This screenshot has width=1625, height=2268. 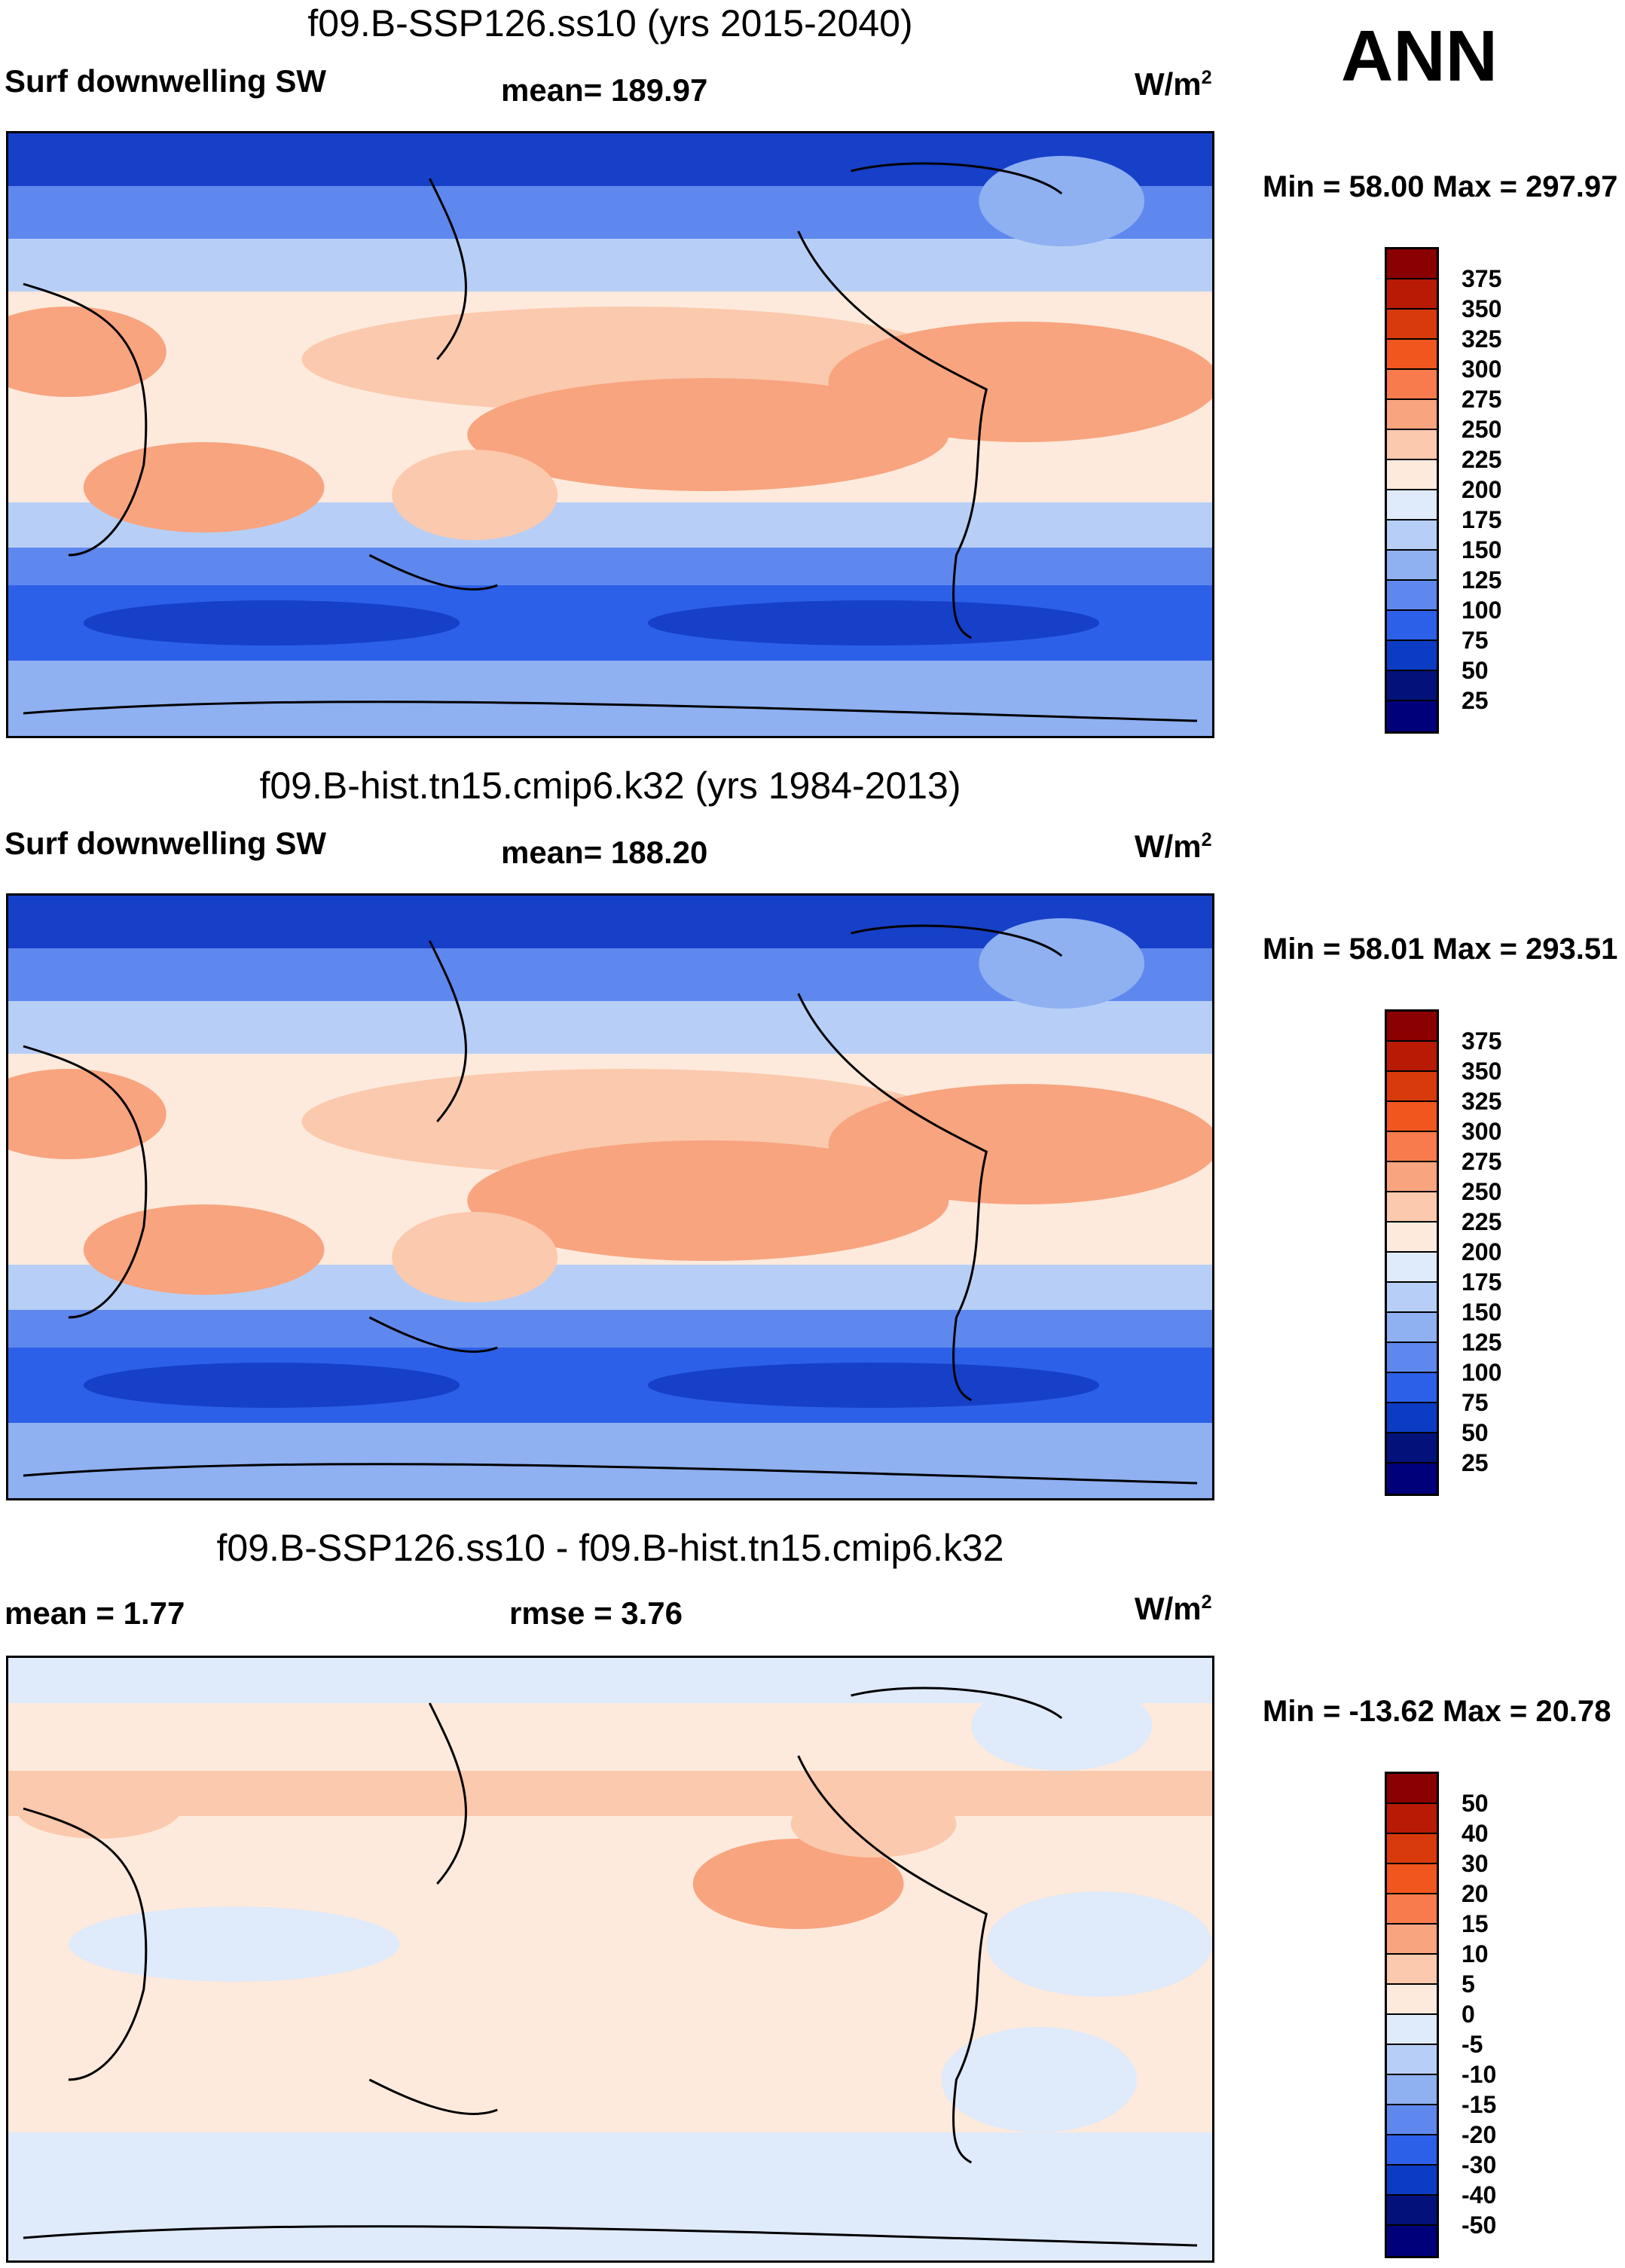 What do you see at coordinates (1482, 339) in the screenshot?
I see `colorbar-tick: 325` at bounding box center [1482, 339].